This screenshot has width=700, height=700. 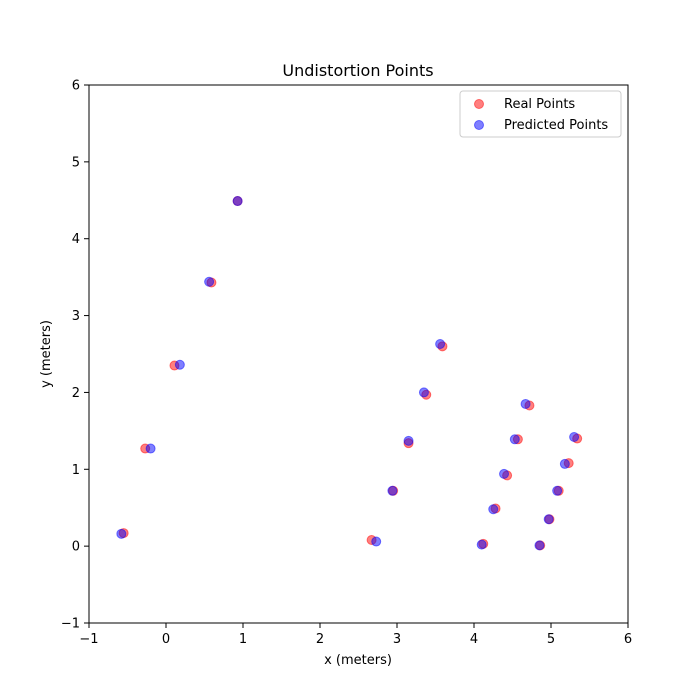 What do you see at coordinates (76, 393) in the screenshot?
I see `y-tick-label: 2` at bounding box center [76, 393].